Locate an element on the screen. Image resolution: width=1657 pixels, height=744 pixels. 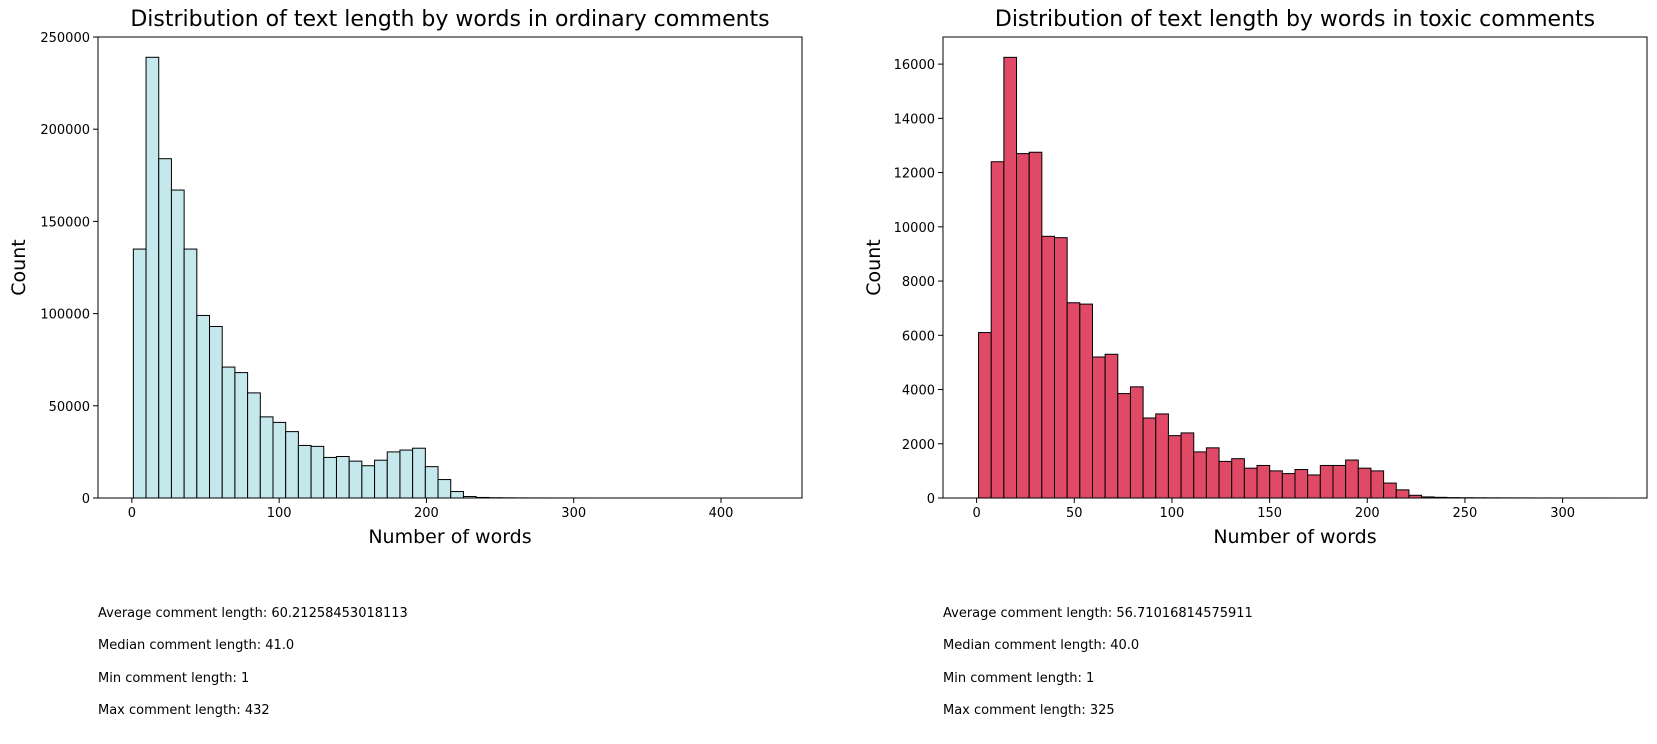
x-tick-label: 50 is located at coordinates (1074, 513).